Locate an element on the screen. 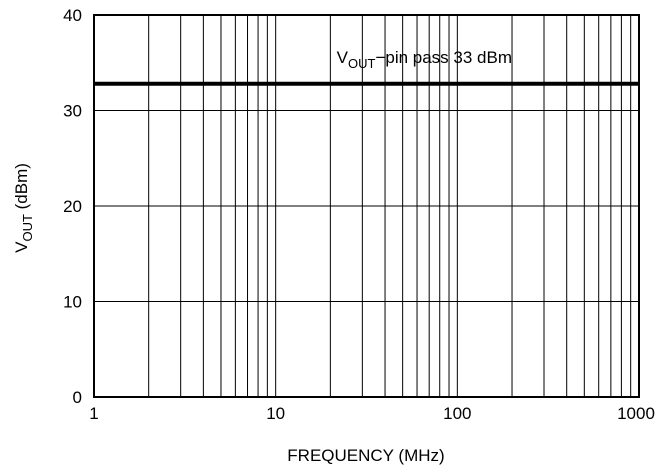 Image resolution: width=658 pixels, height=468 pixels. y-tick-label: 0 is located at coordinates (77, 397).